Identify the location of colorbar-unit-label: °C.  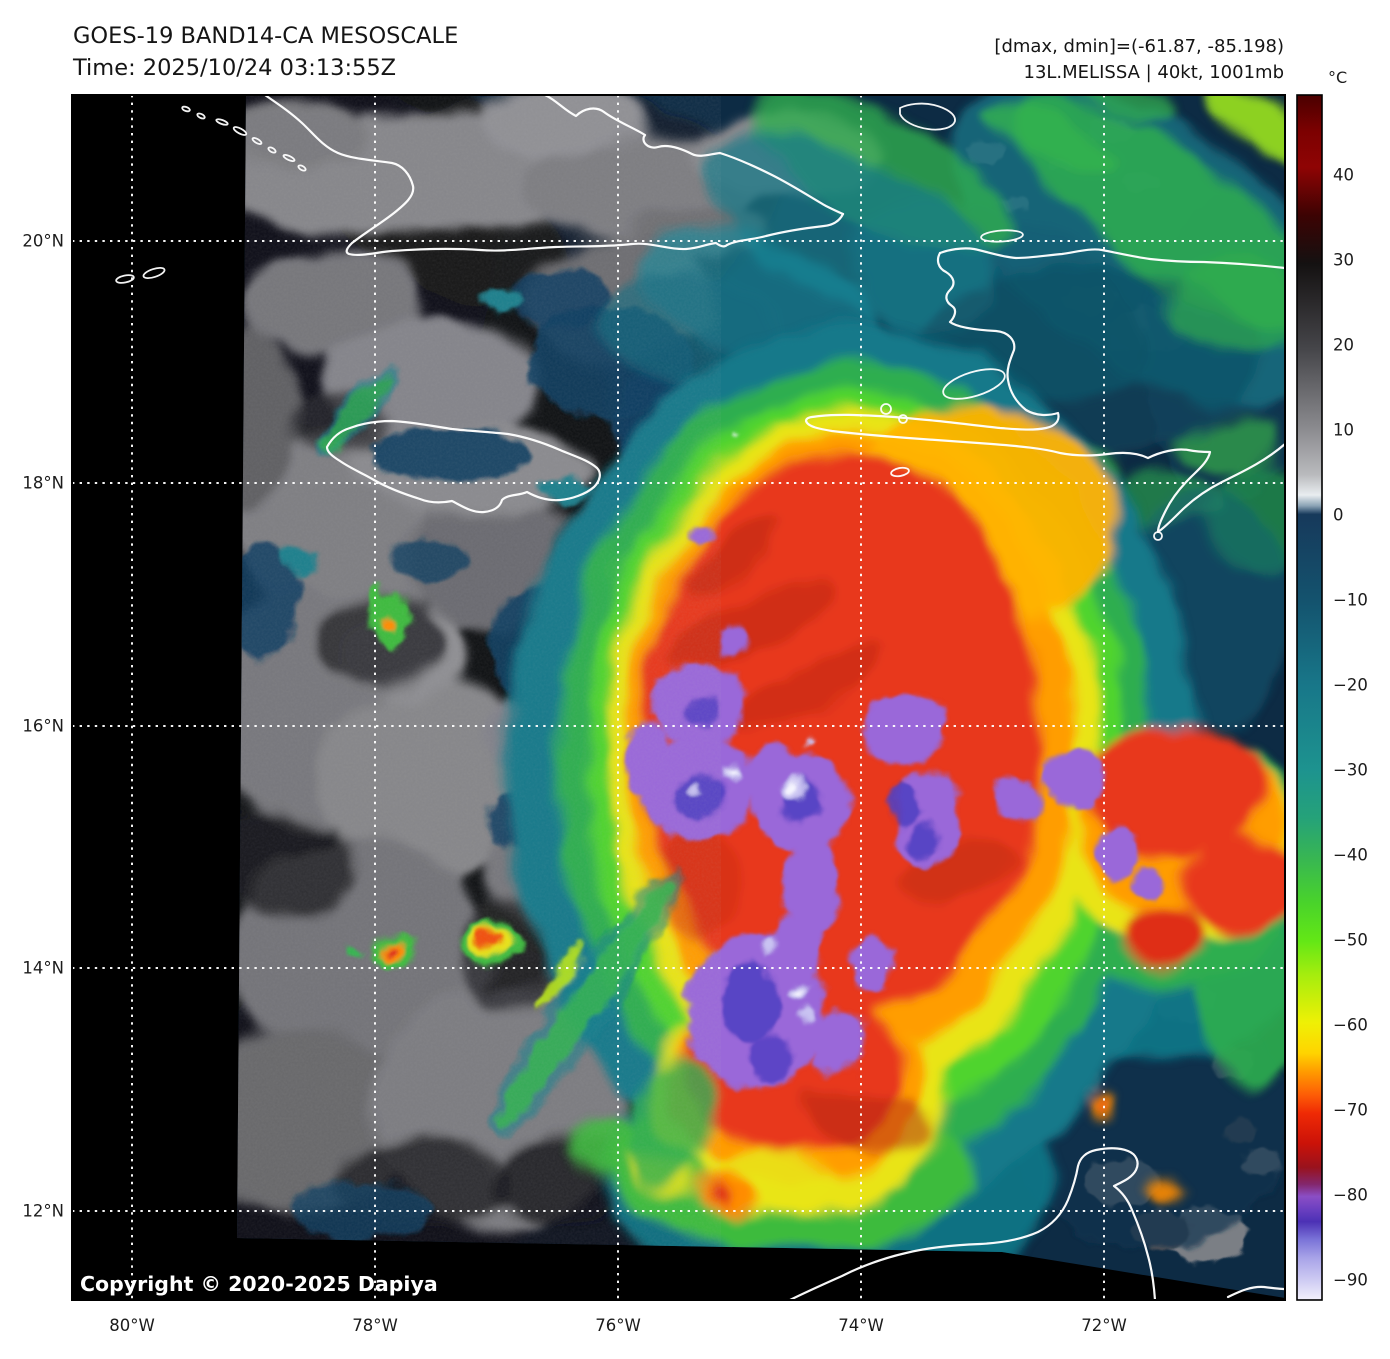
(1337, 77).